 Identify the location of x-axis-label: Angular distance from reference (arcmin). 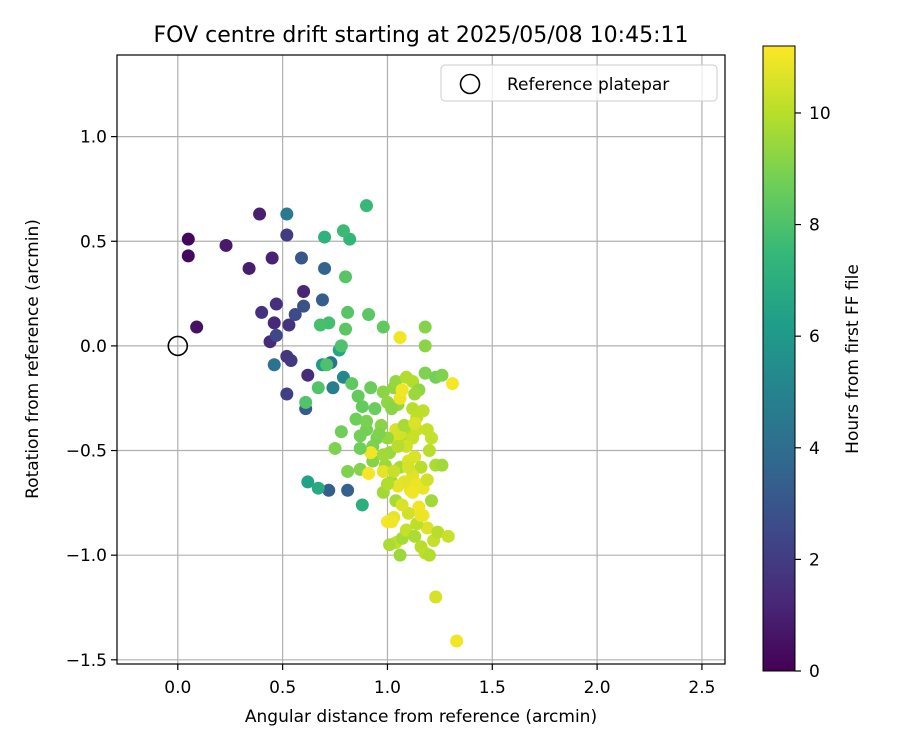
(421, 717).